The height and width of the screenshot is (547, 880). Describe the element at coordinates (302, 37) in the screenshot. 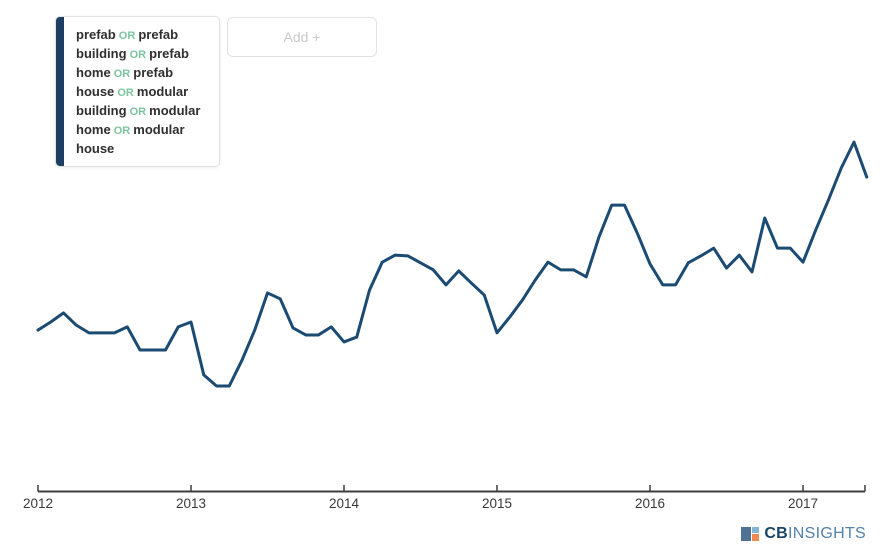

I see `add-series-button: Add +` at that location.